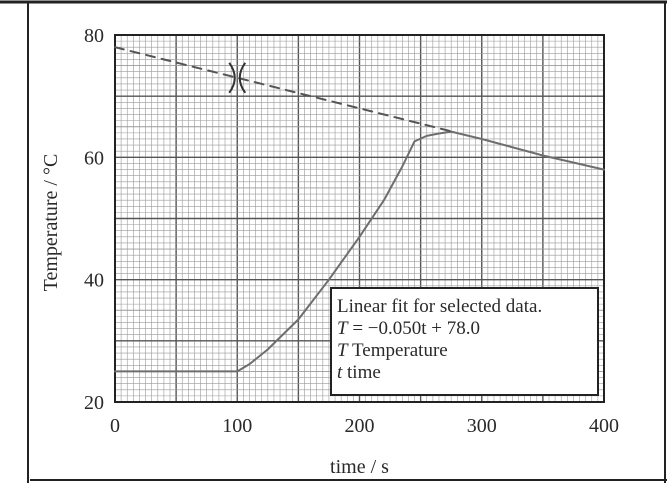 The width and height of the screenshot is (667, 483). I want to click on x-axis-label: time / s, so click(359, 467).